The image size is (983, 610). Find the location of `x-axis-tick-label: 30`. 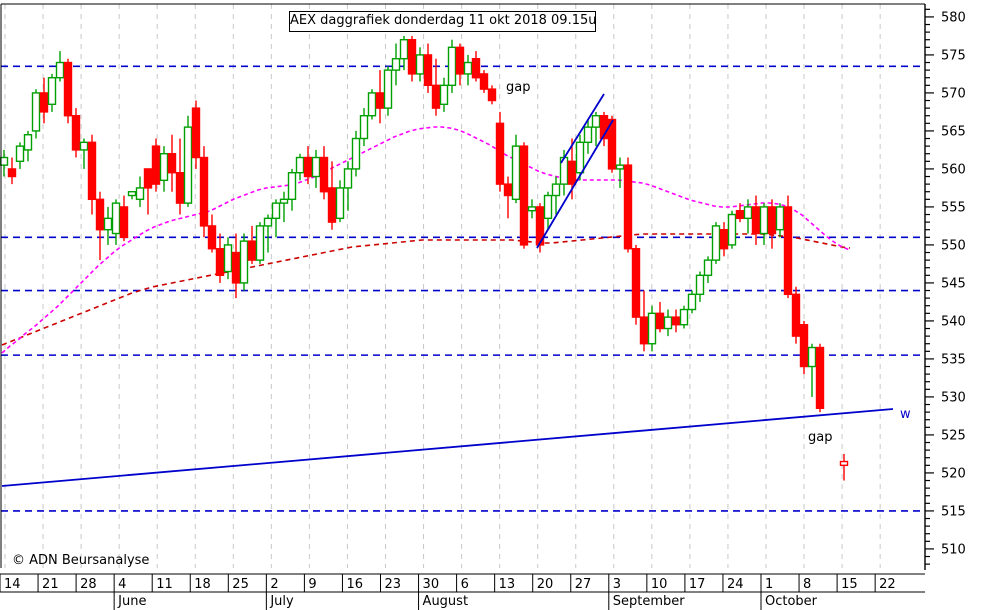

x-axis-tick-label: 30 is located at coordinates (431, 584).